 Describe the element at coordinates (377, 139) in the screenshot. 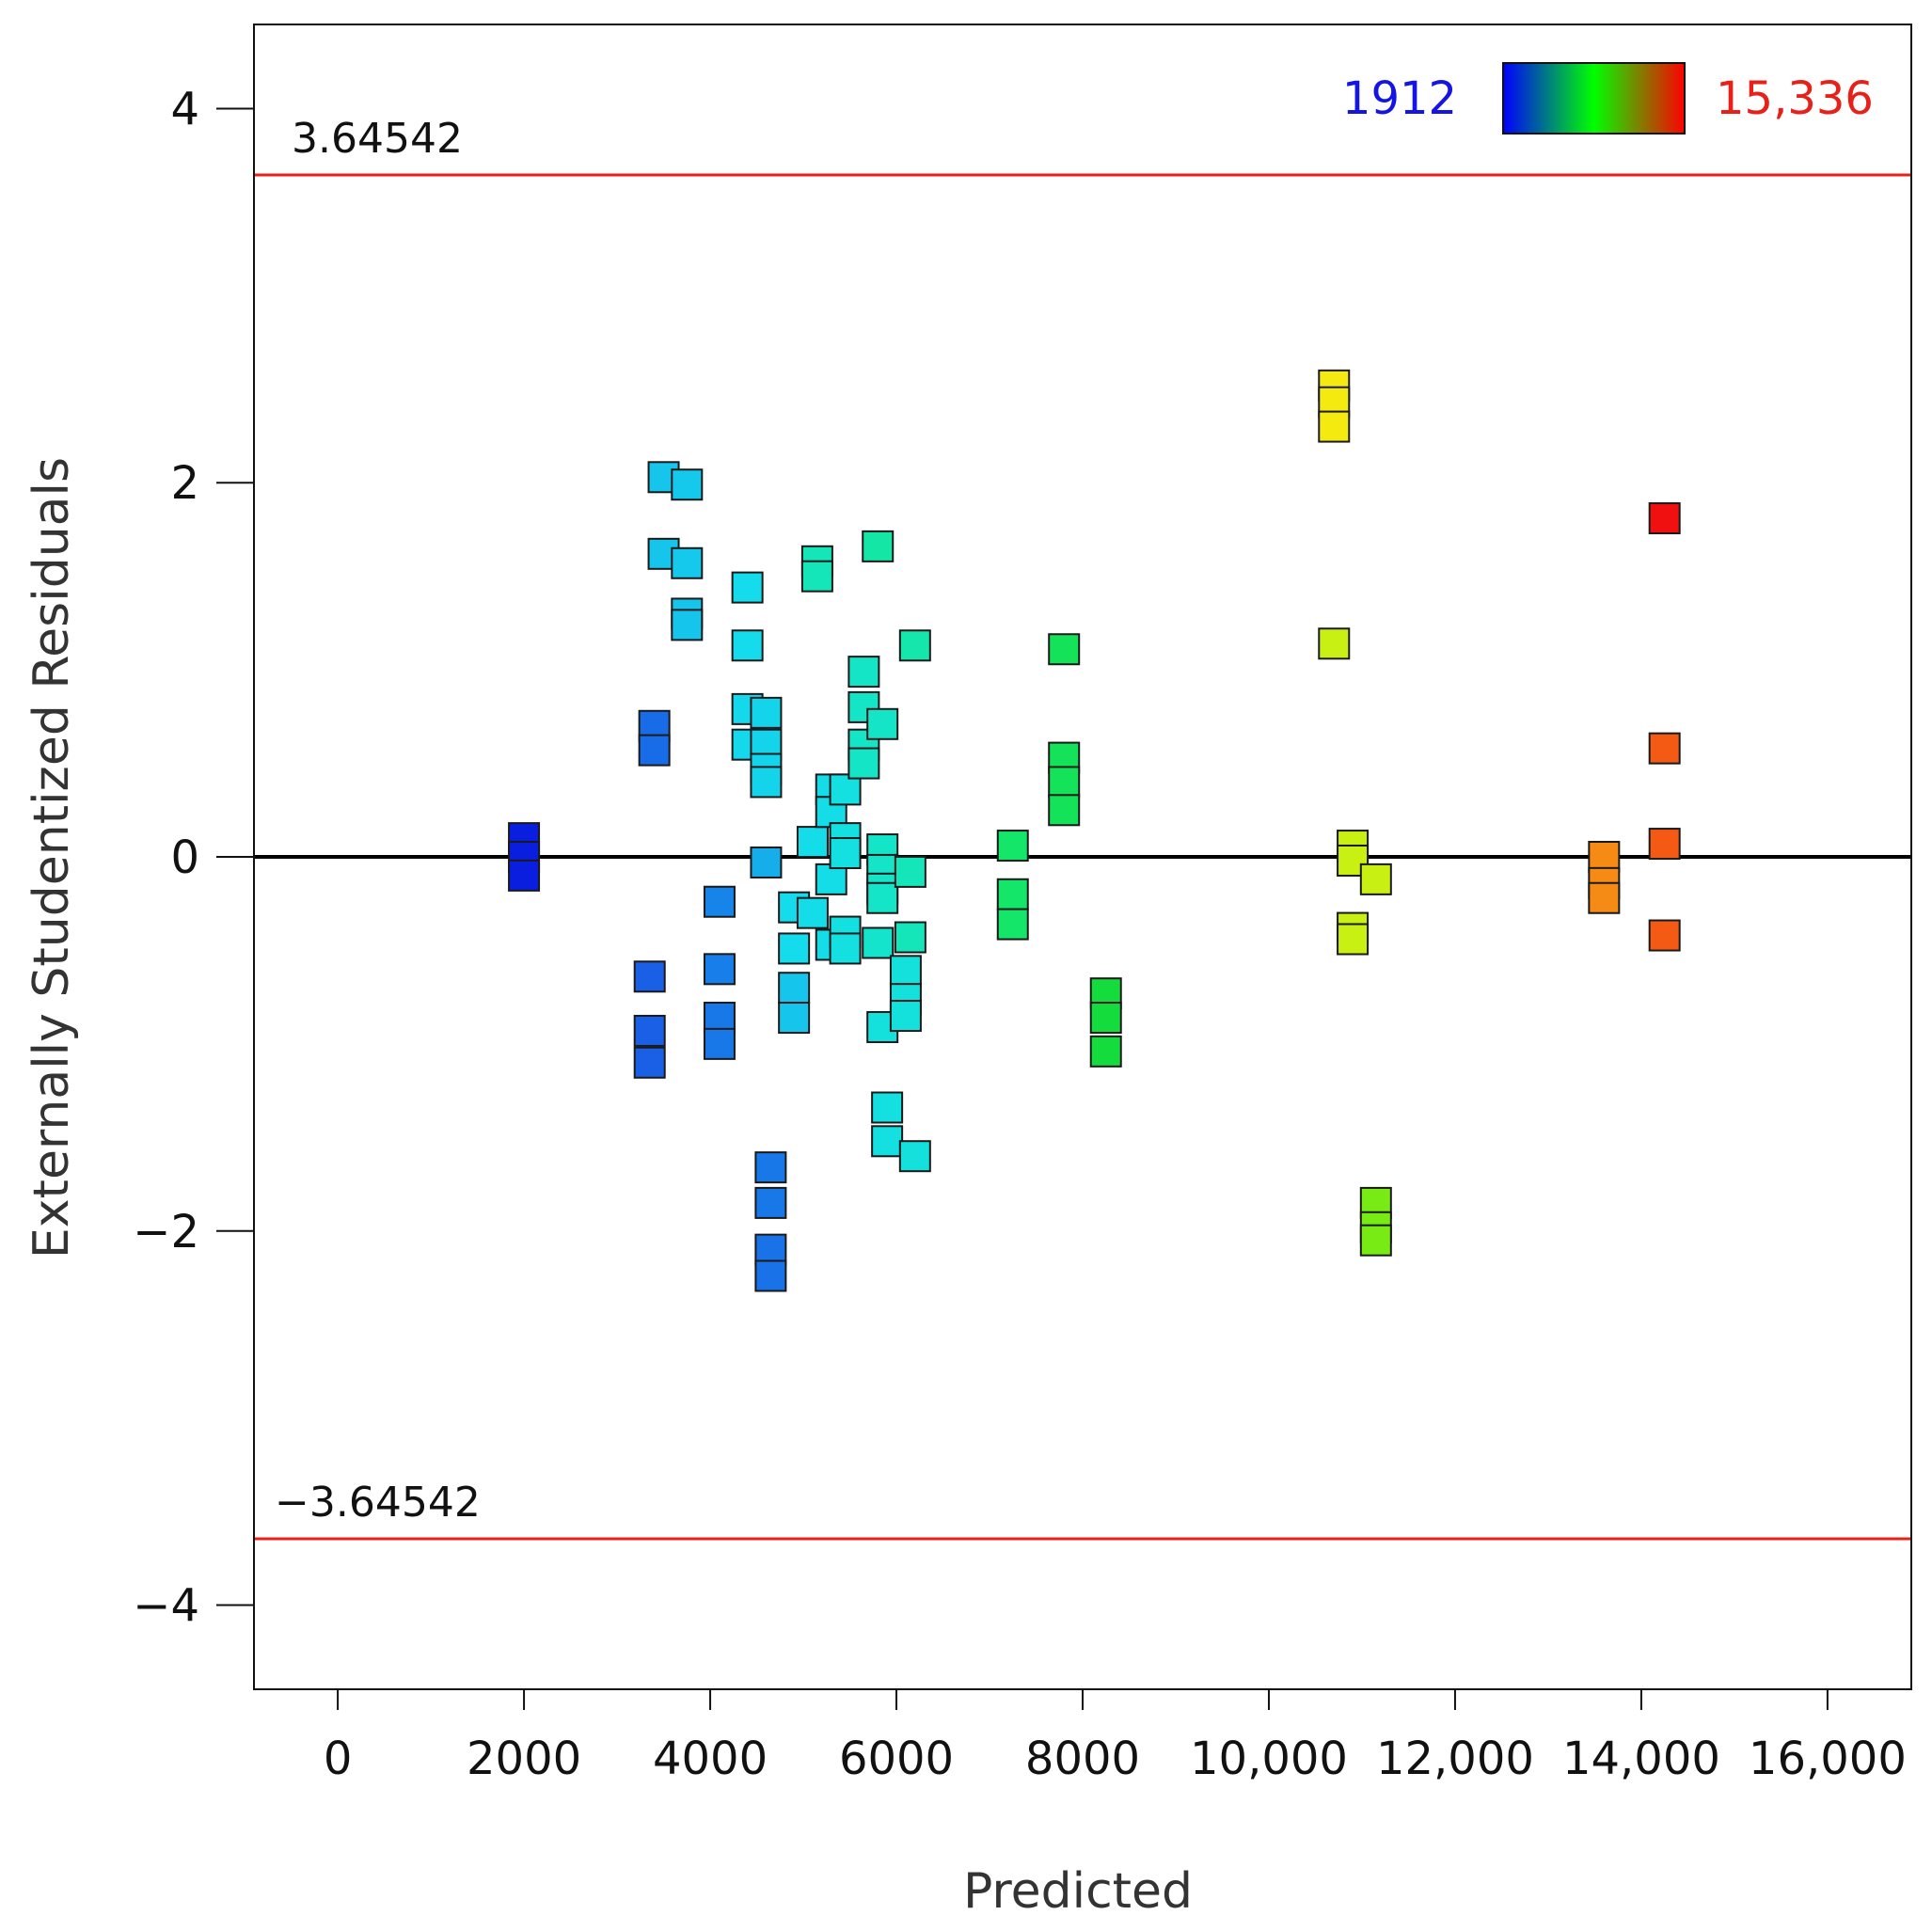

I see `upper-limit-label: 3.64542` at that location.